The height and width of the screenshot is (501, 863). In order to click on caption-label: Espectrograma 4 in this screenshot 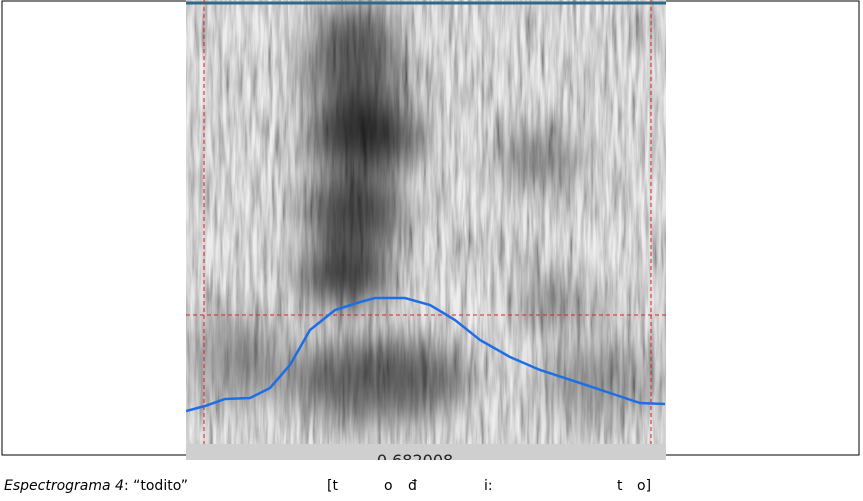, I will do `click(64, 486)`.